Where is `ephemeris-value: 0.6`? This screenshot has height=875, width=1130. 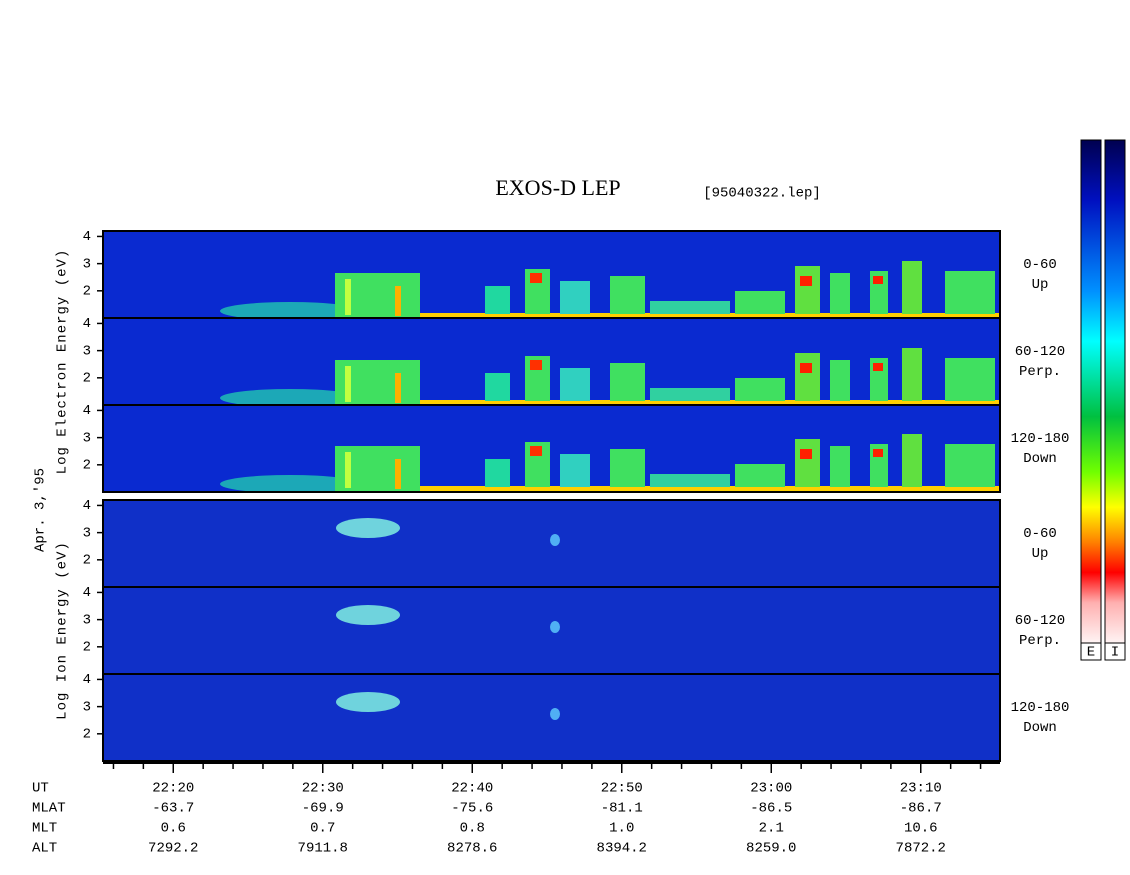 ephemeris-value: 0.6 is located at coordinates (173, 829).